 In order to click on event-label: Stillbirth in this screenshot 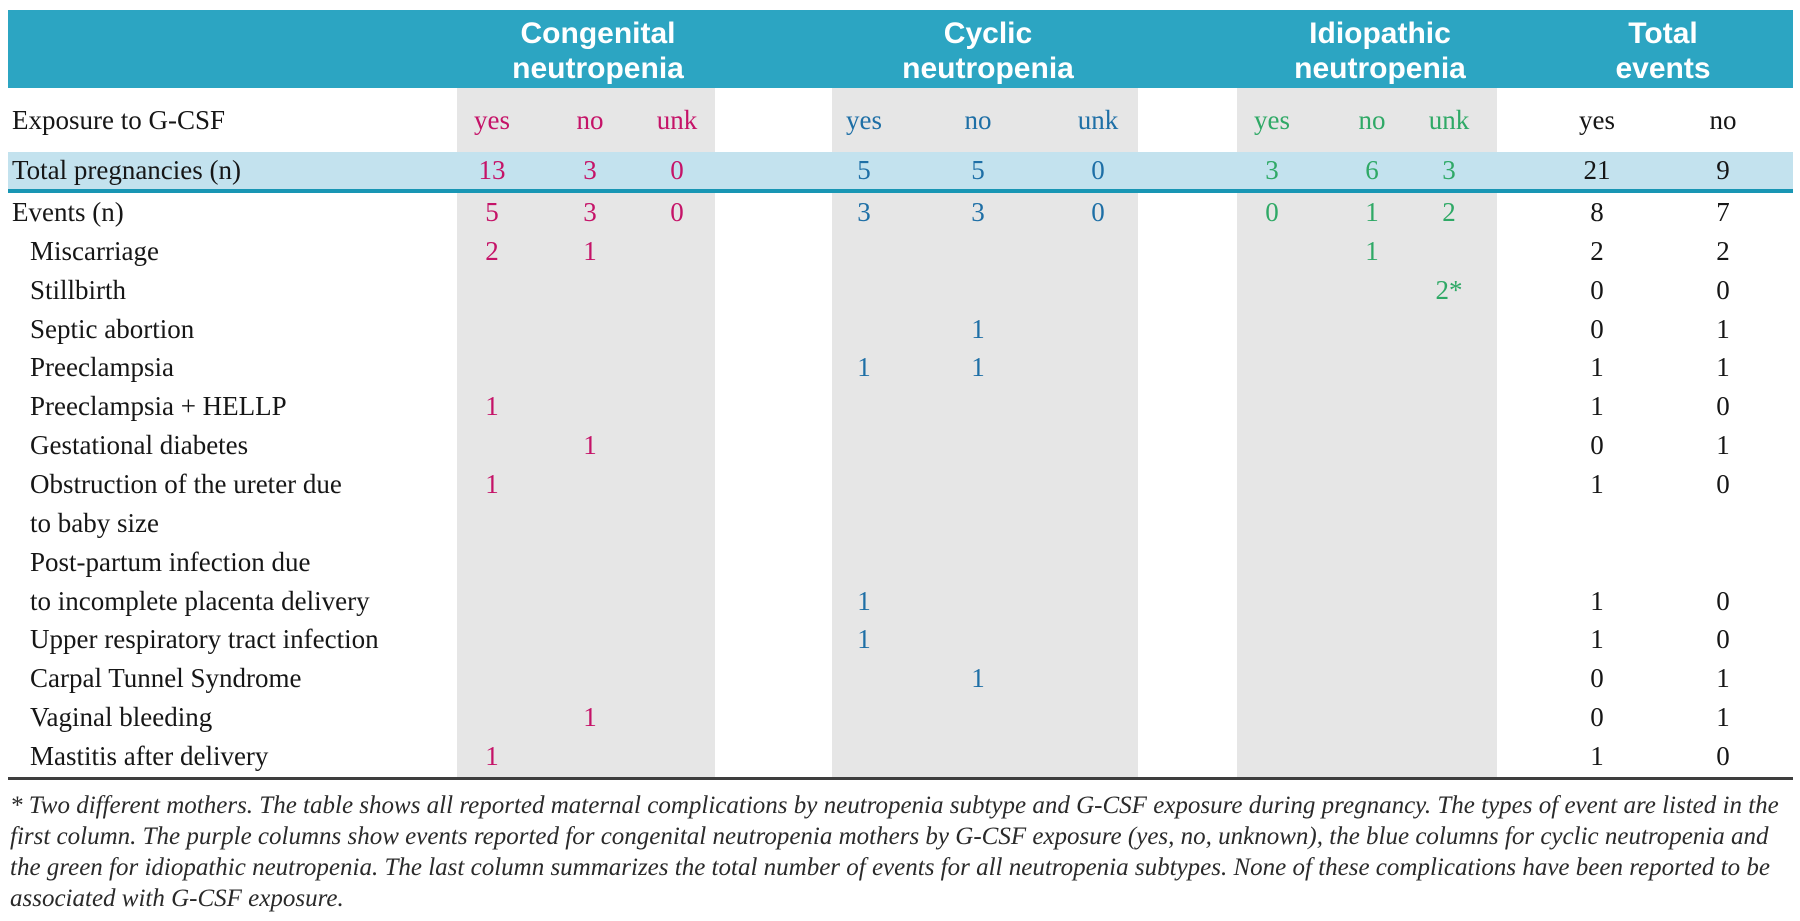, I will do `click(78, 289)`.